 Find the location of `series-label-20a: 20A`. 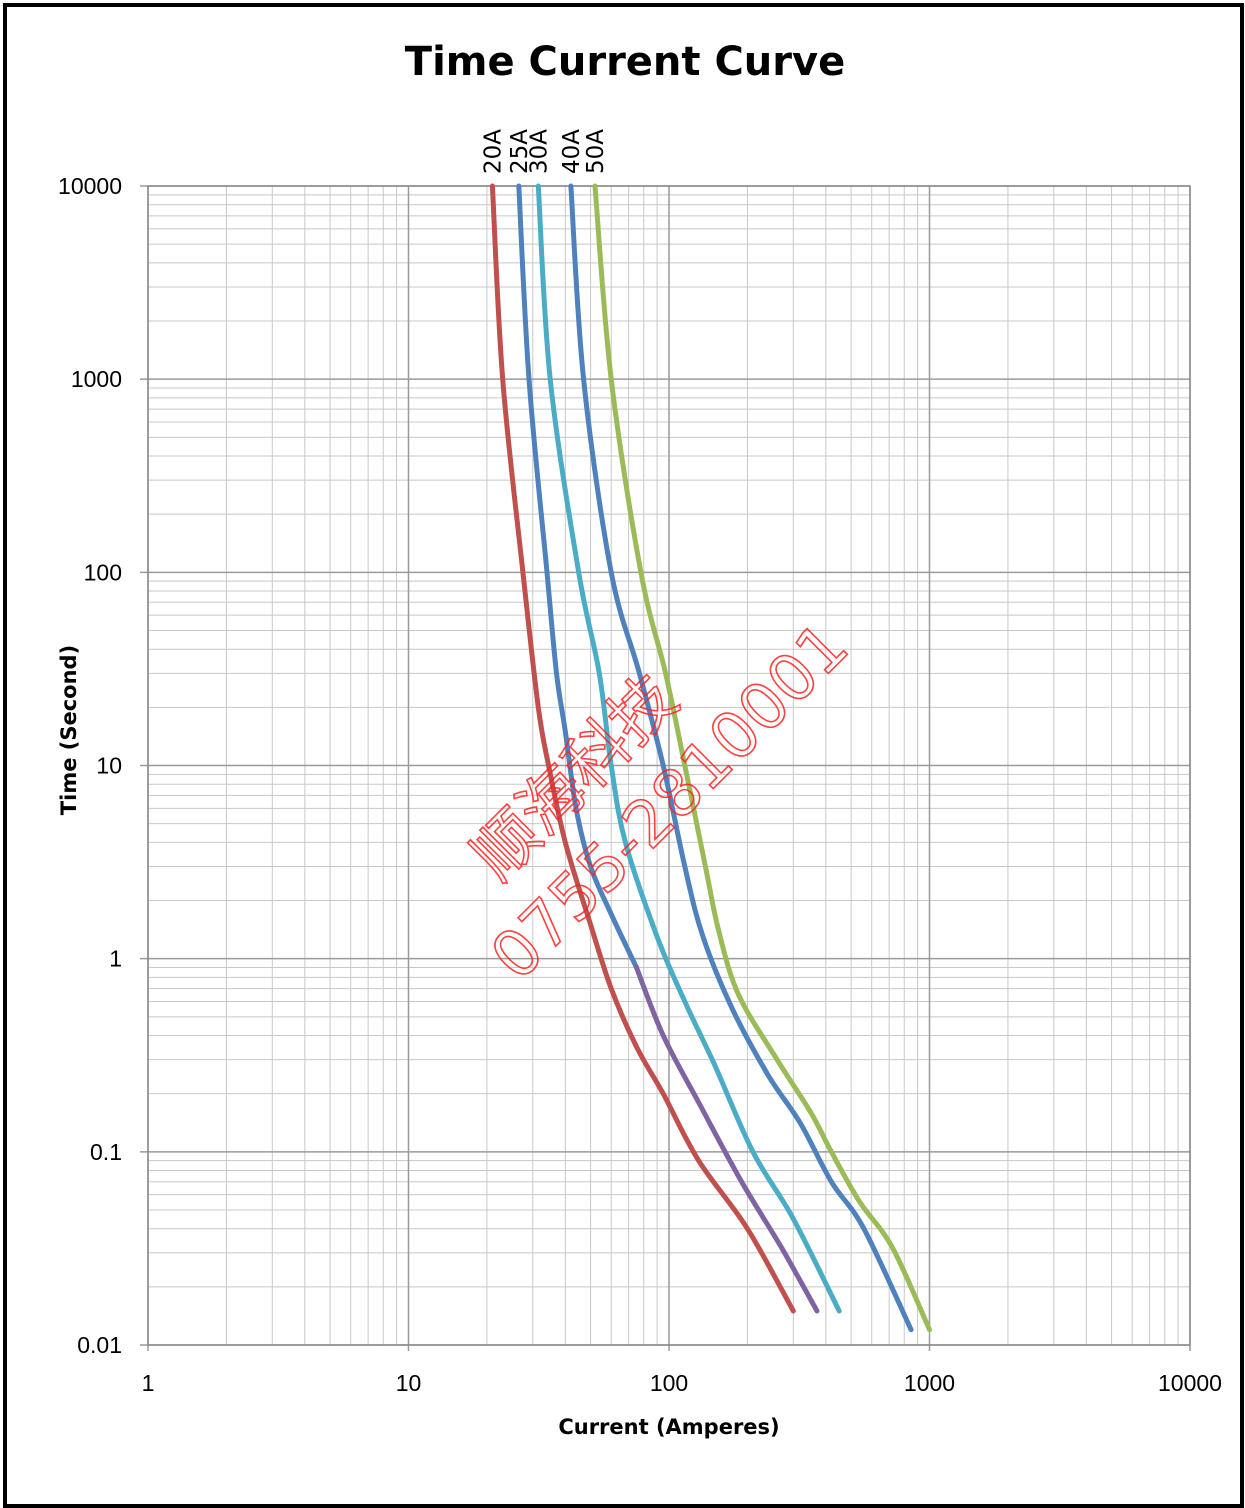

series-label-20a: 20A is located at coordinates (493, 151).